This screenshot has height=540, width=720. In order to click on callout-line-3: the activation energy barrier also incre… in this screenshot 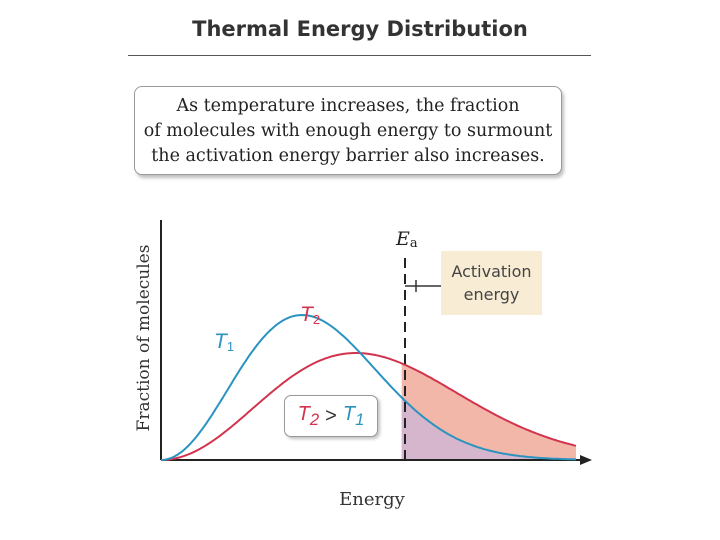, I will do `click(348, 156)`.